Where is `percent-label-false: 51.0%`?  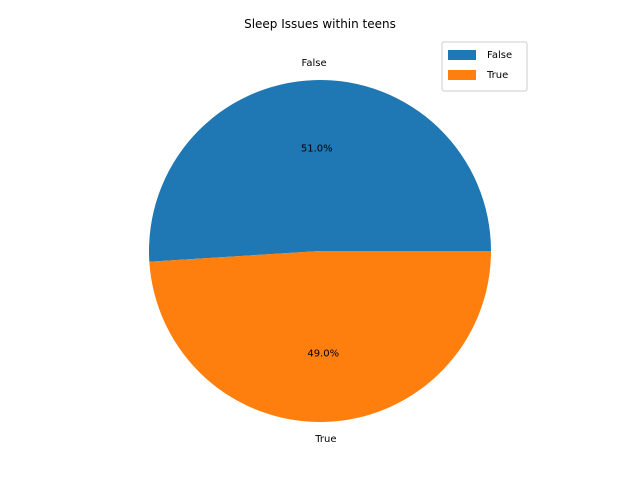
percent-label-false: 51.0% is located at coordinates (317, 148).